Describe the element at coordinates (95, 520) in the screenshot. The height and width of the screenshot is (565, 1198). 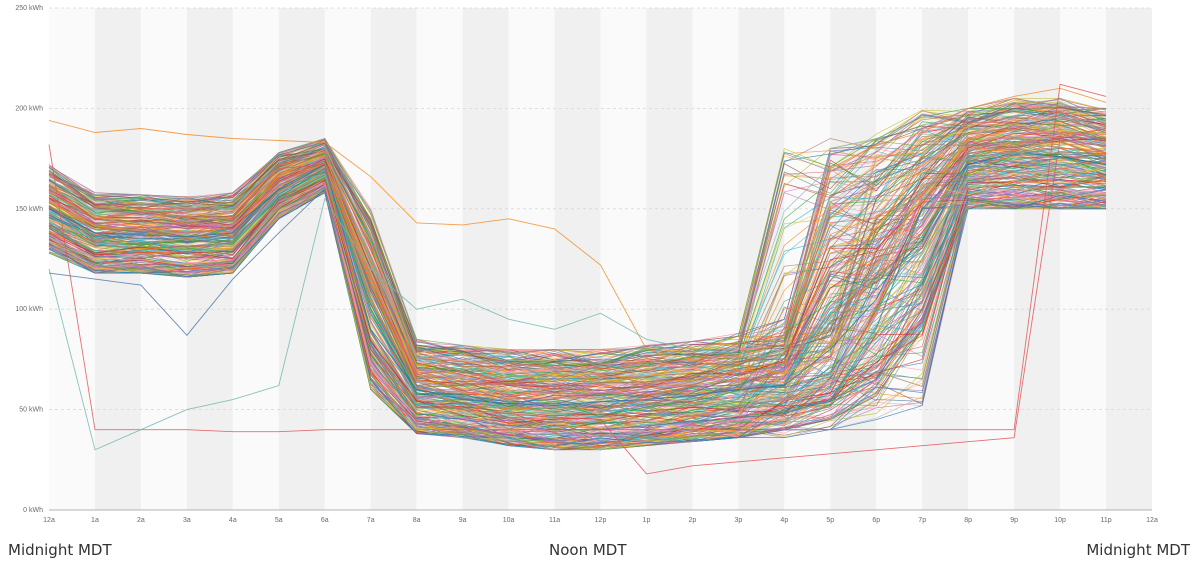
I see `x-tick-label: 1a` at that location.